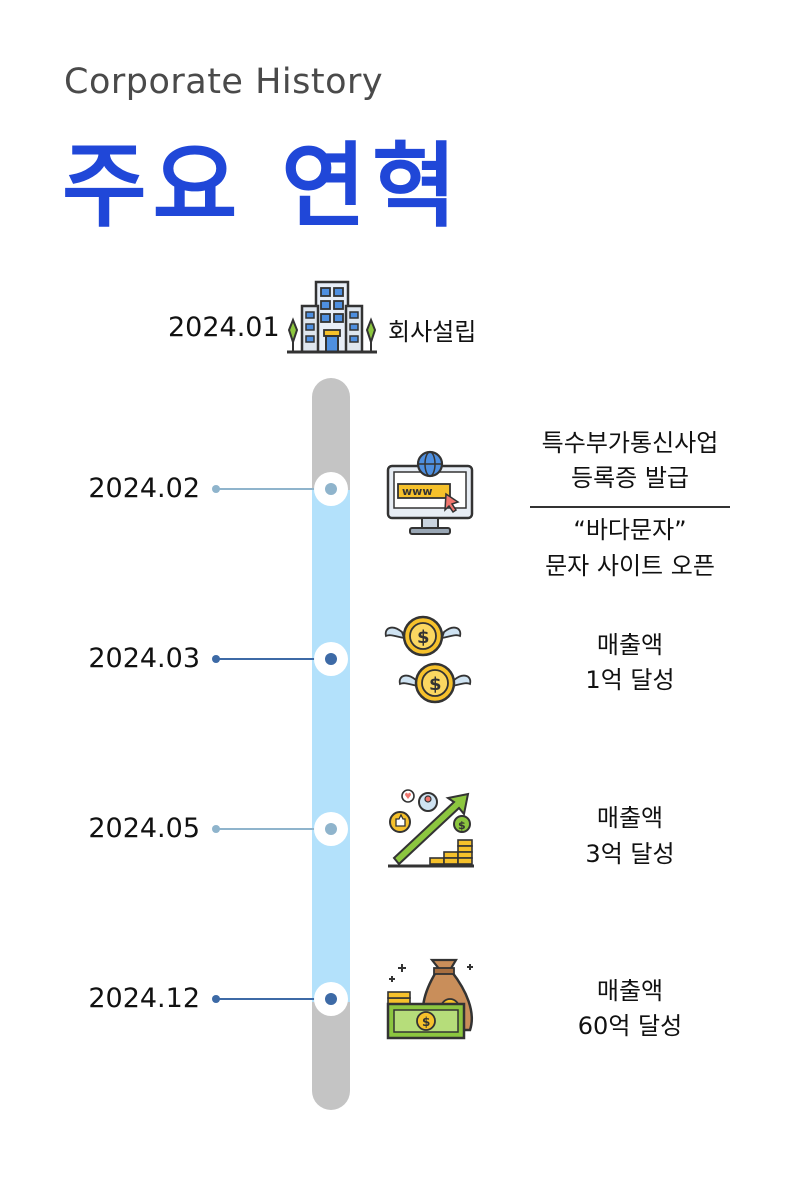 This screenshot has height=1200, width=800. I want to click on milestone-date: 2024.02, so click(144, 488).